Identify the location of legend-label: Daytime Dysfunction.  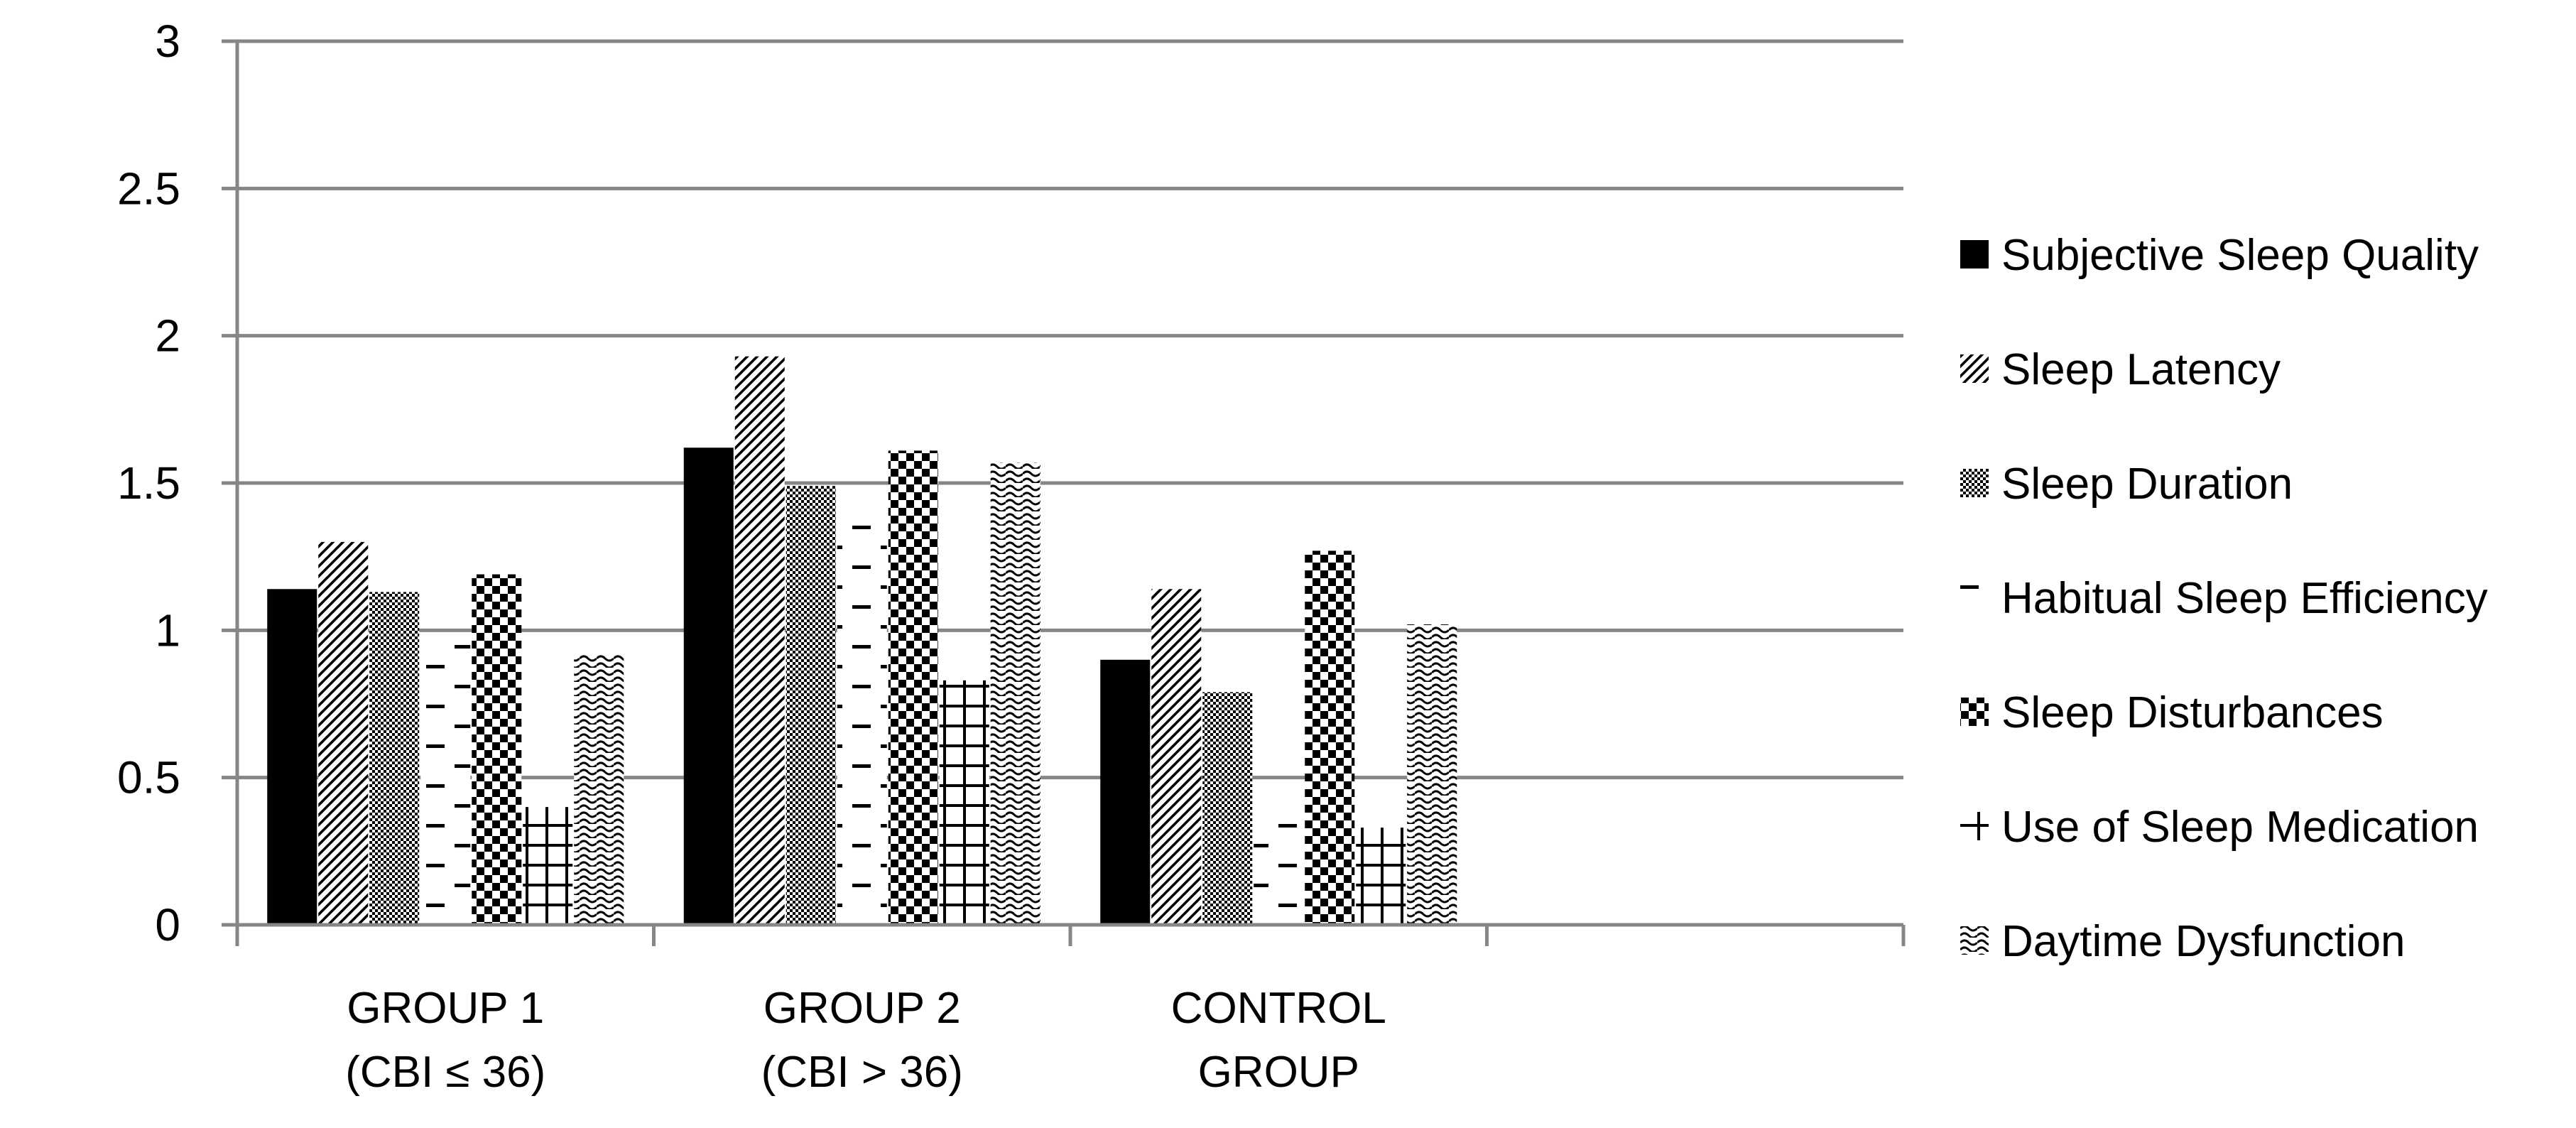
(2204, 941).